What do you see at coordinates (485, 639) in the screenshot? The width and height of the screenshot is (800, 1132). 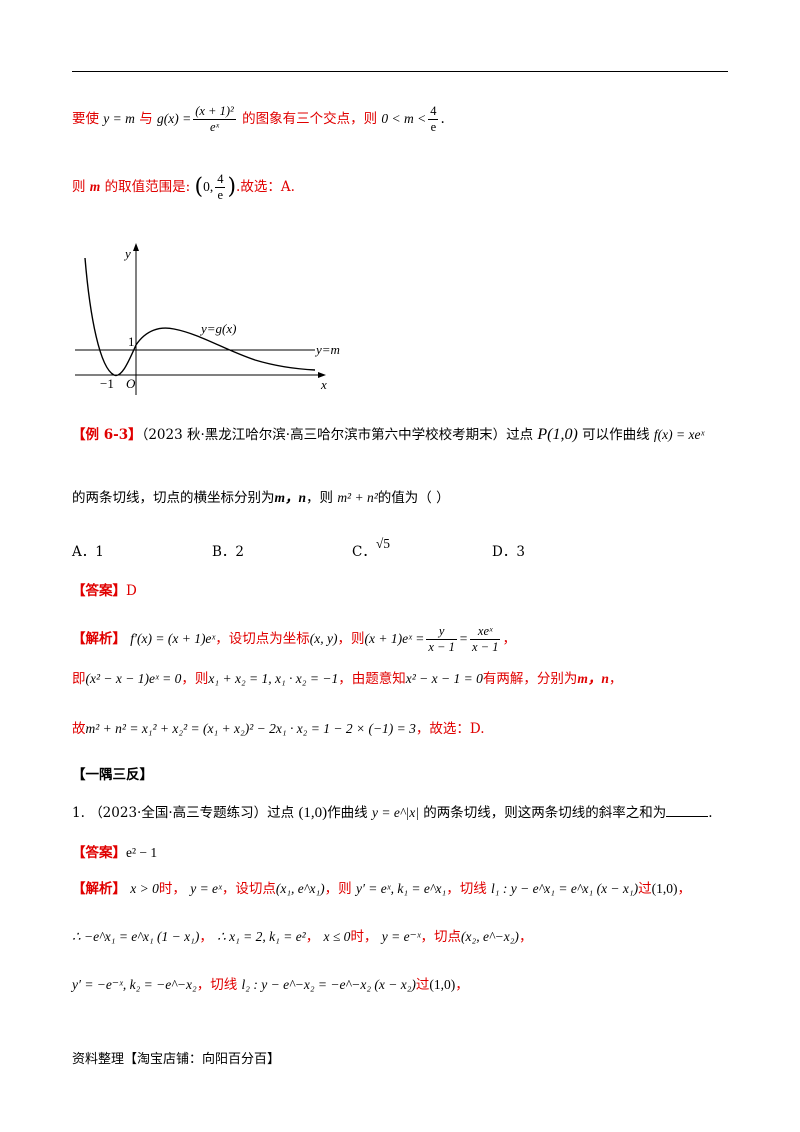 I see `slope-fraction-2: xeˣ x − 1` at bounding box center [485, 639].